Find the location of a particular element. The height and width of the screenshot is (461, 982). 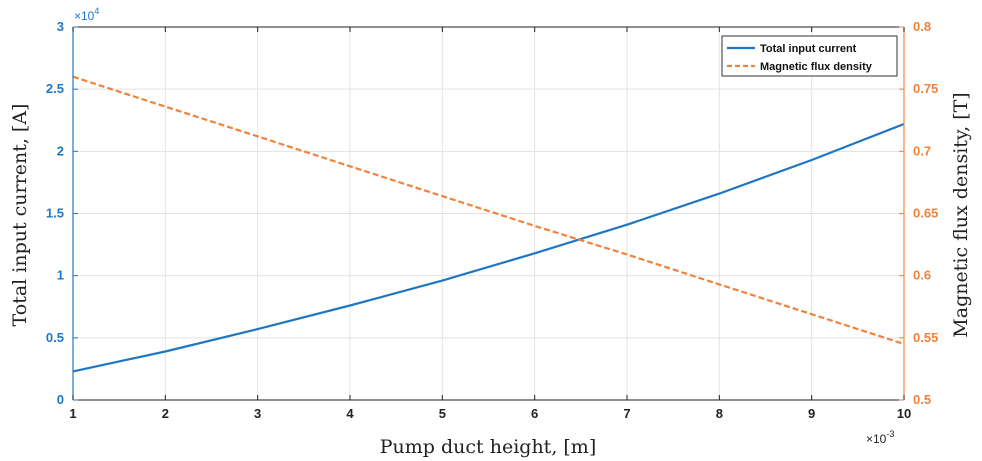

y-left-tick-label: 0 is located at coordinates (60, 399).